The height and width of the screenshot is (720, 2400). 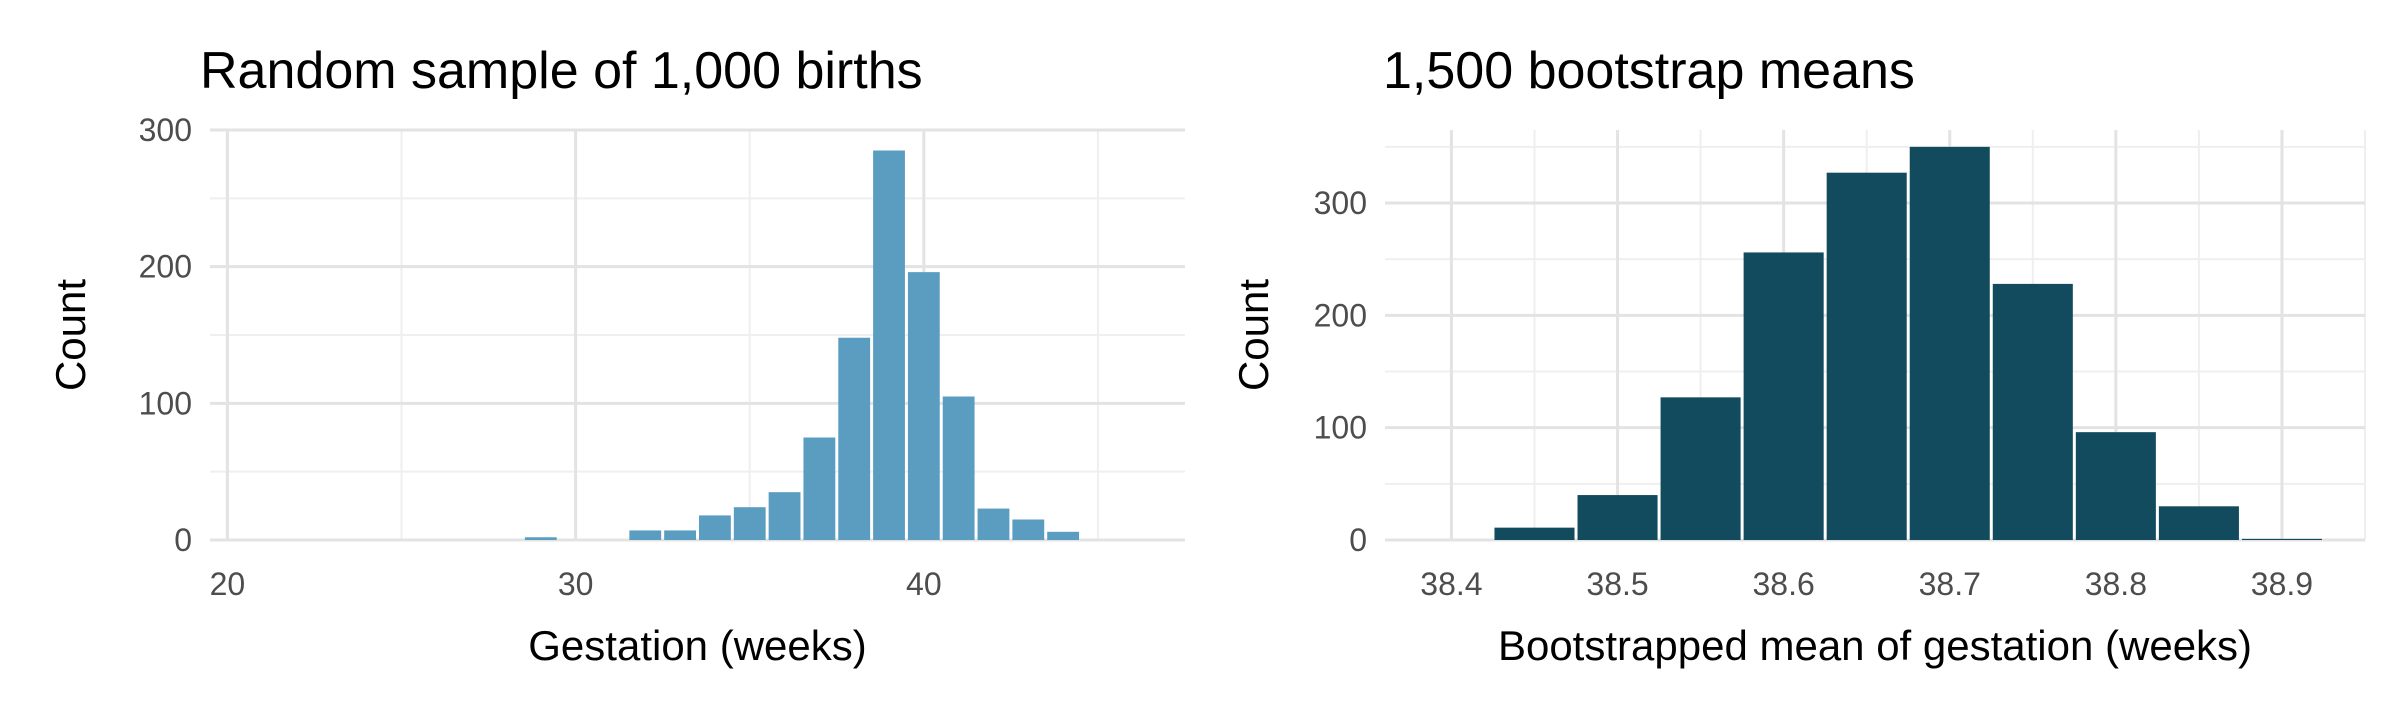 I want to click on x-tick-label: 38.8, so click(x=2116, y=584).